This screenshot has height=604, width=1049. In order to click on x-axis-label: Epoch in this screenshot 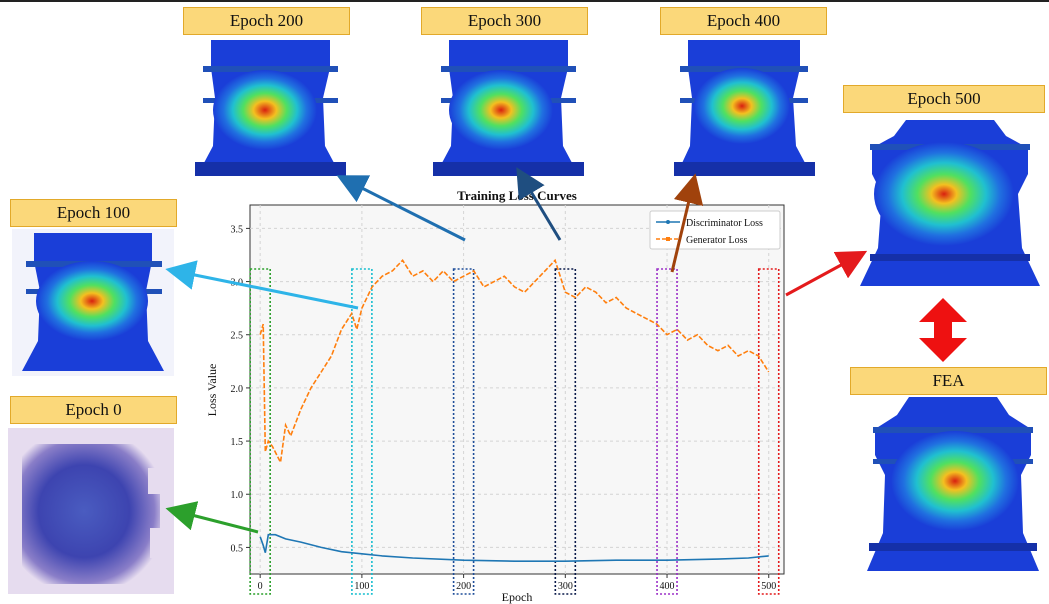, I will do `click(517, 597)`.